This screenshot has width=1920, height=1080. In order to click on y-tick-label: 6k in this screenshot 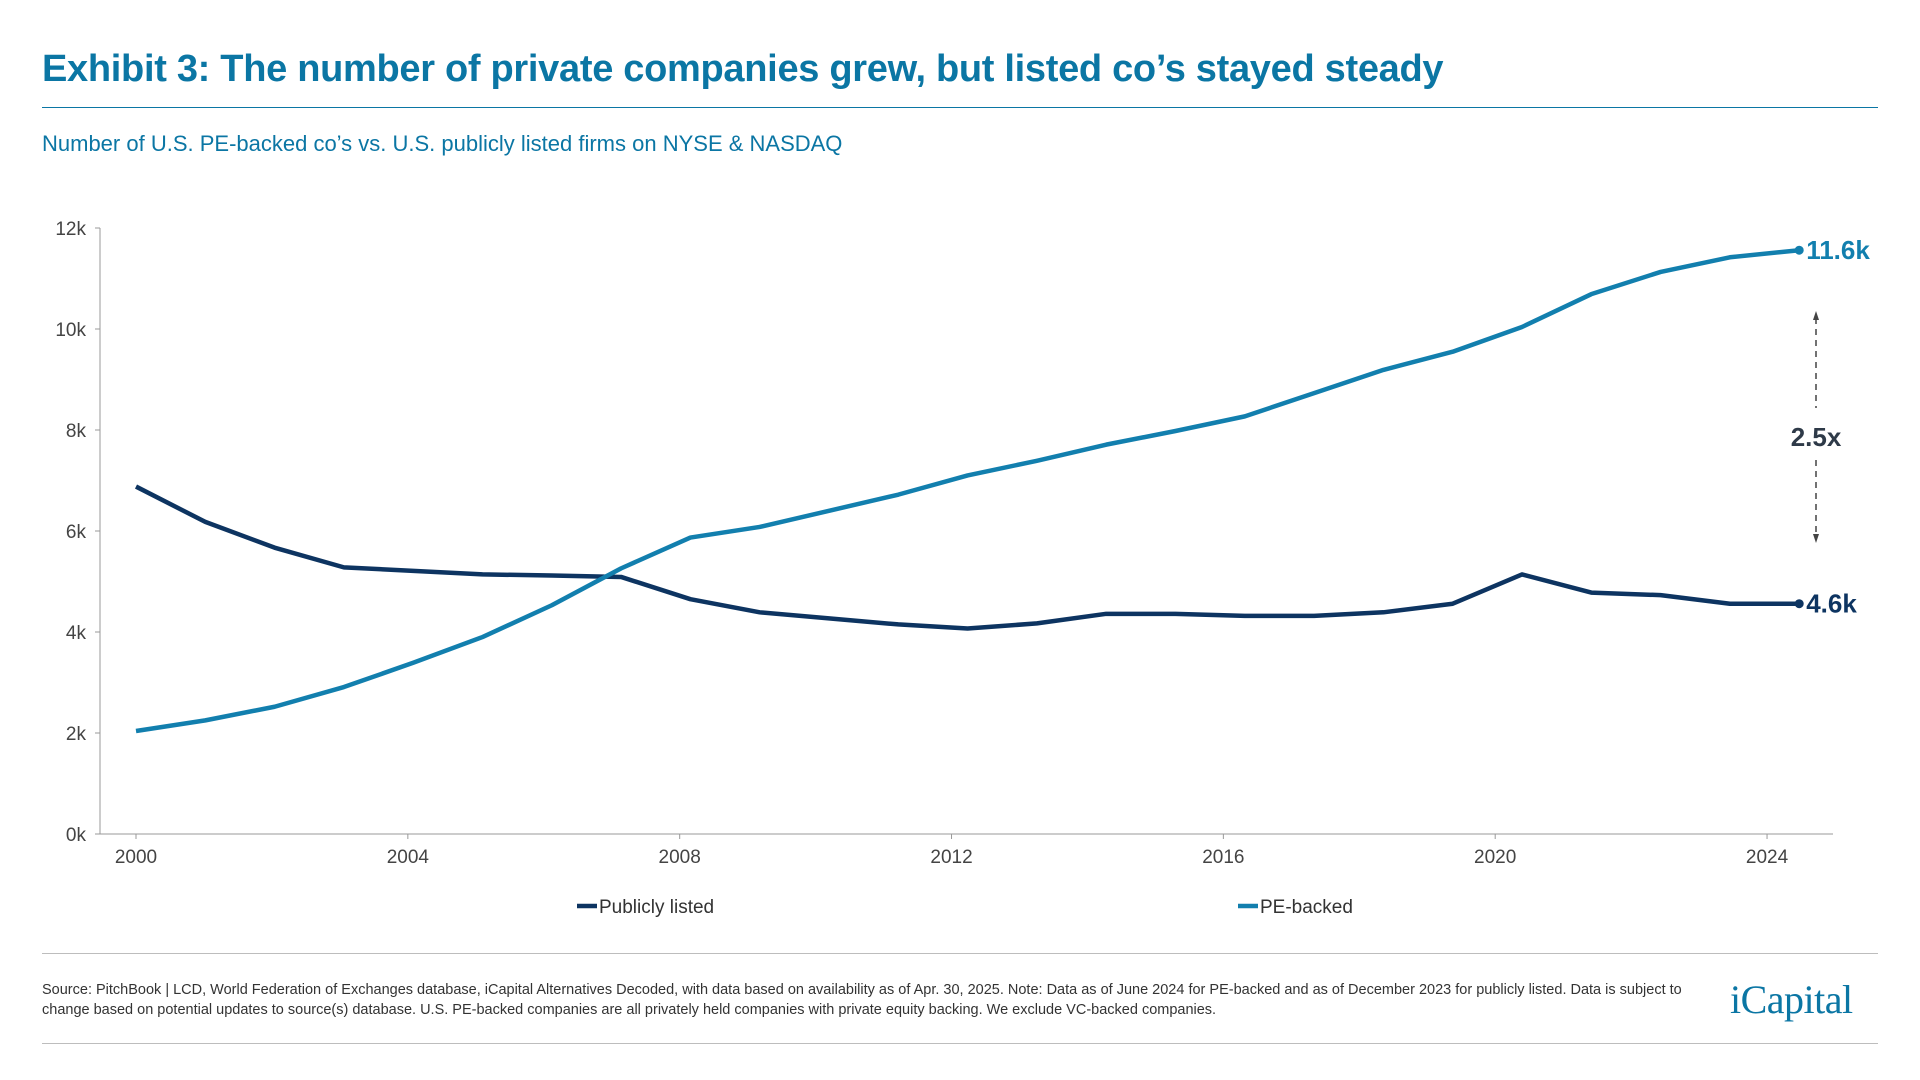, I will do `click(76, 532)`.